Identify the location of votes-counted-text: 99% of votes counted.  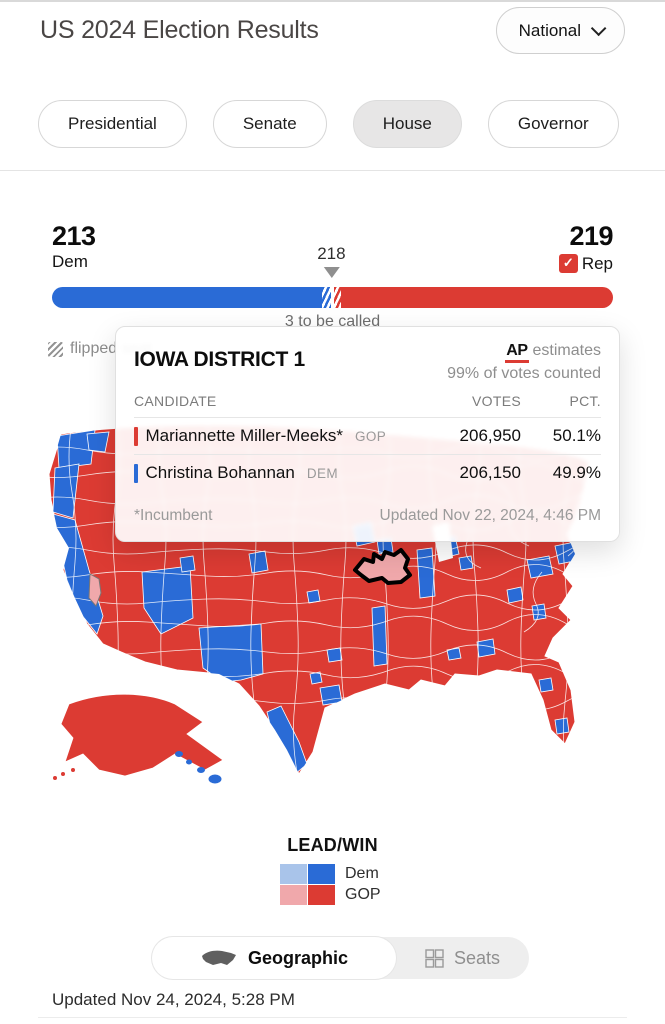
(524, 373).